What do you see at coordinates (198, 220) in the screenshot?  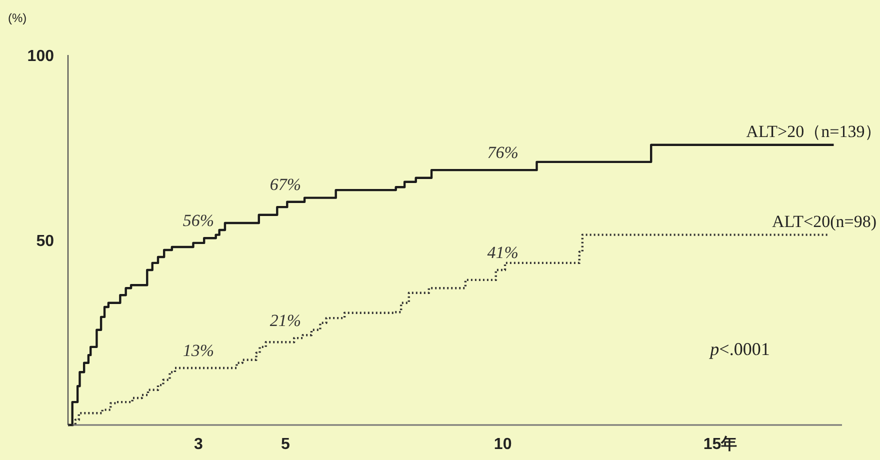 I see `annotation: 56%` at bounding box center [198, 220].